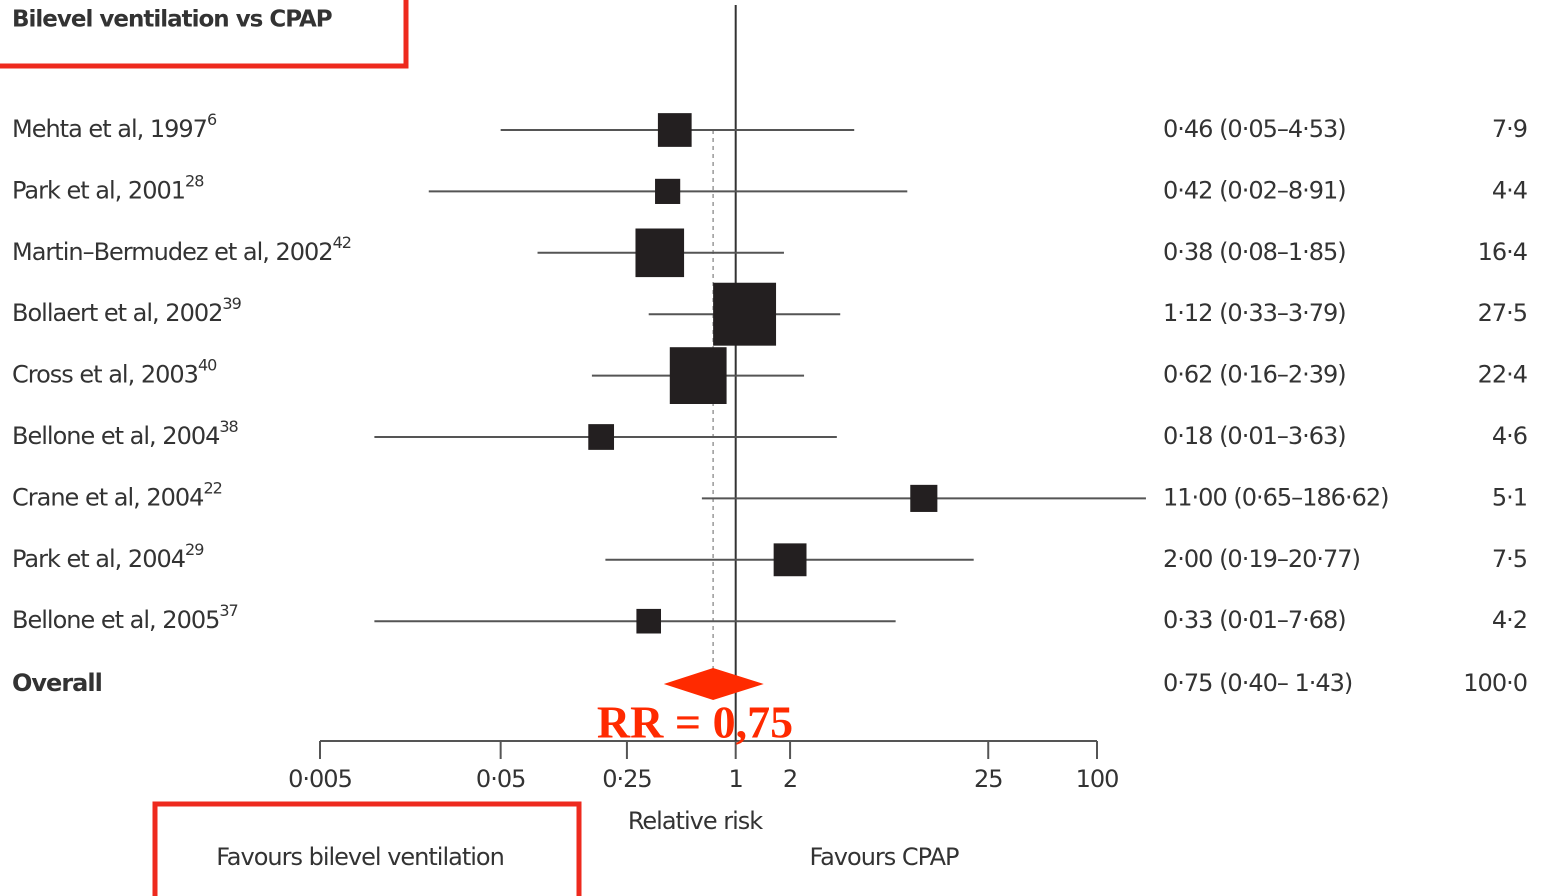 Image resolution: width=1541 pixels, height=896 pixels. What do you see at coordinates (320, 779) in the screenshot?
I see `x-tick-label: 0·005` at bounding box center [320, 779].